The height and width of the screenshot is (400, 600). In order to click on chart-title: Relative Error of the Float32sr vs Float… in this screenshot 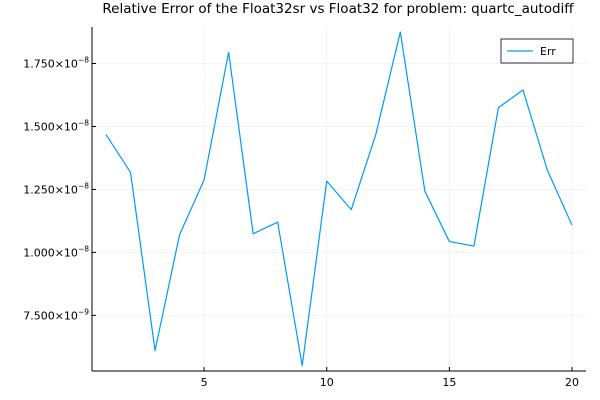, I will do `click(338, 9)`.